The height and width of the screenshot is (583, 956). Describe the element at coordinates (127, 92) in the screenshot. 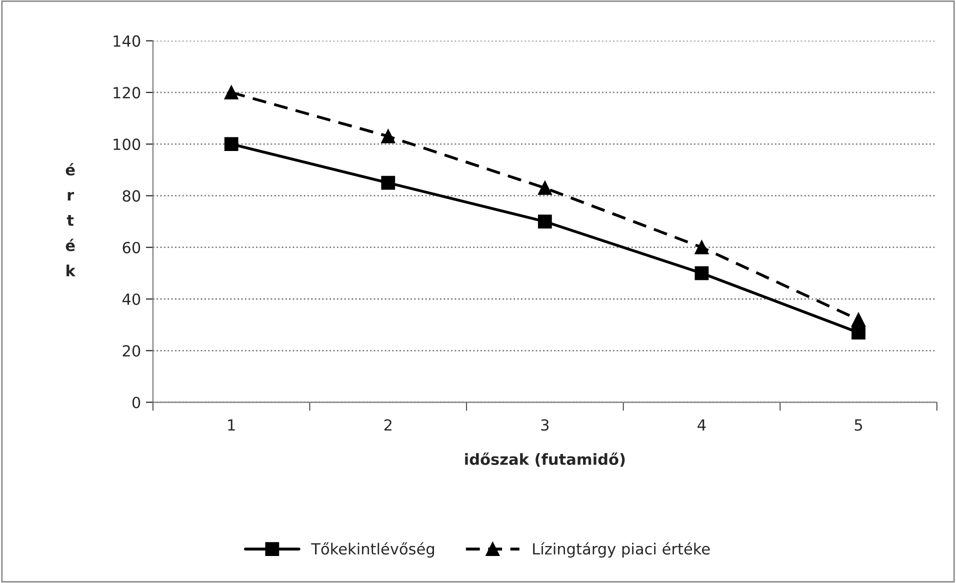

I see `y-tick-label: 120` at that location.